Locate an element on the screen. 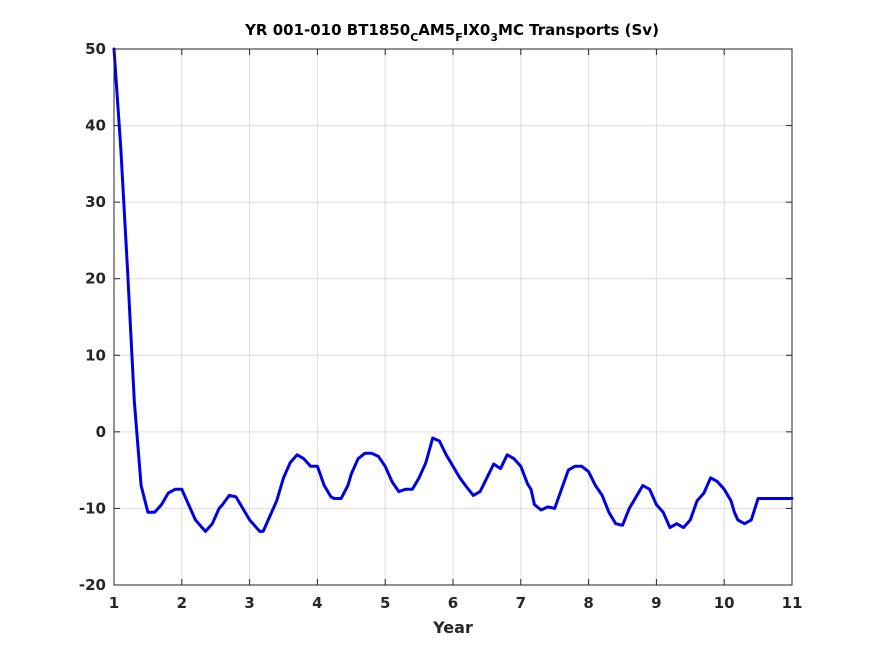 The height and width of the screenshot is (656, 875). title-subscript-1: C is located at coordinates (414, 37).